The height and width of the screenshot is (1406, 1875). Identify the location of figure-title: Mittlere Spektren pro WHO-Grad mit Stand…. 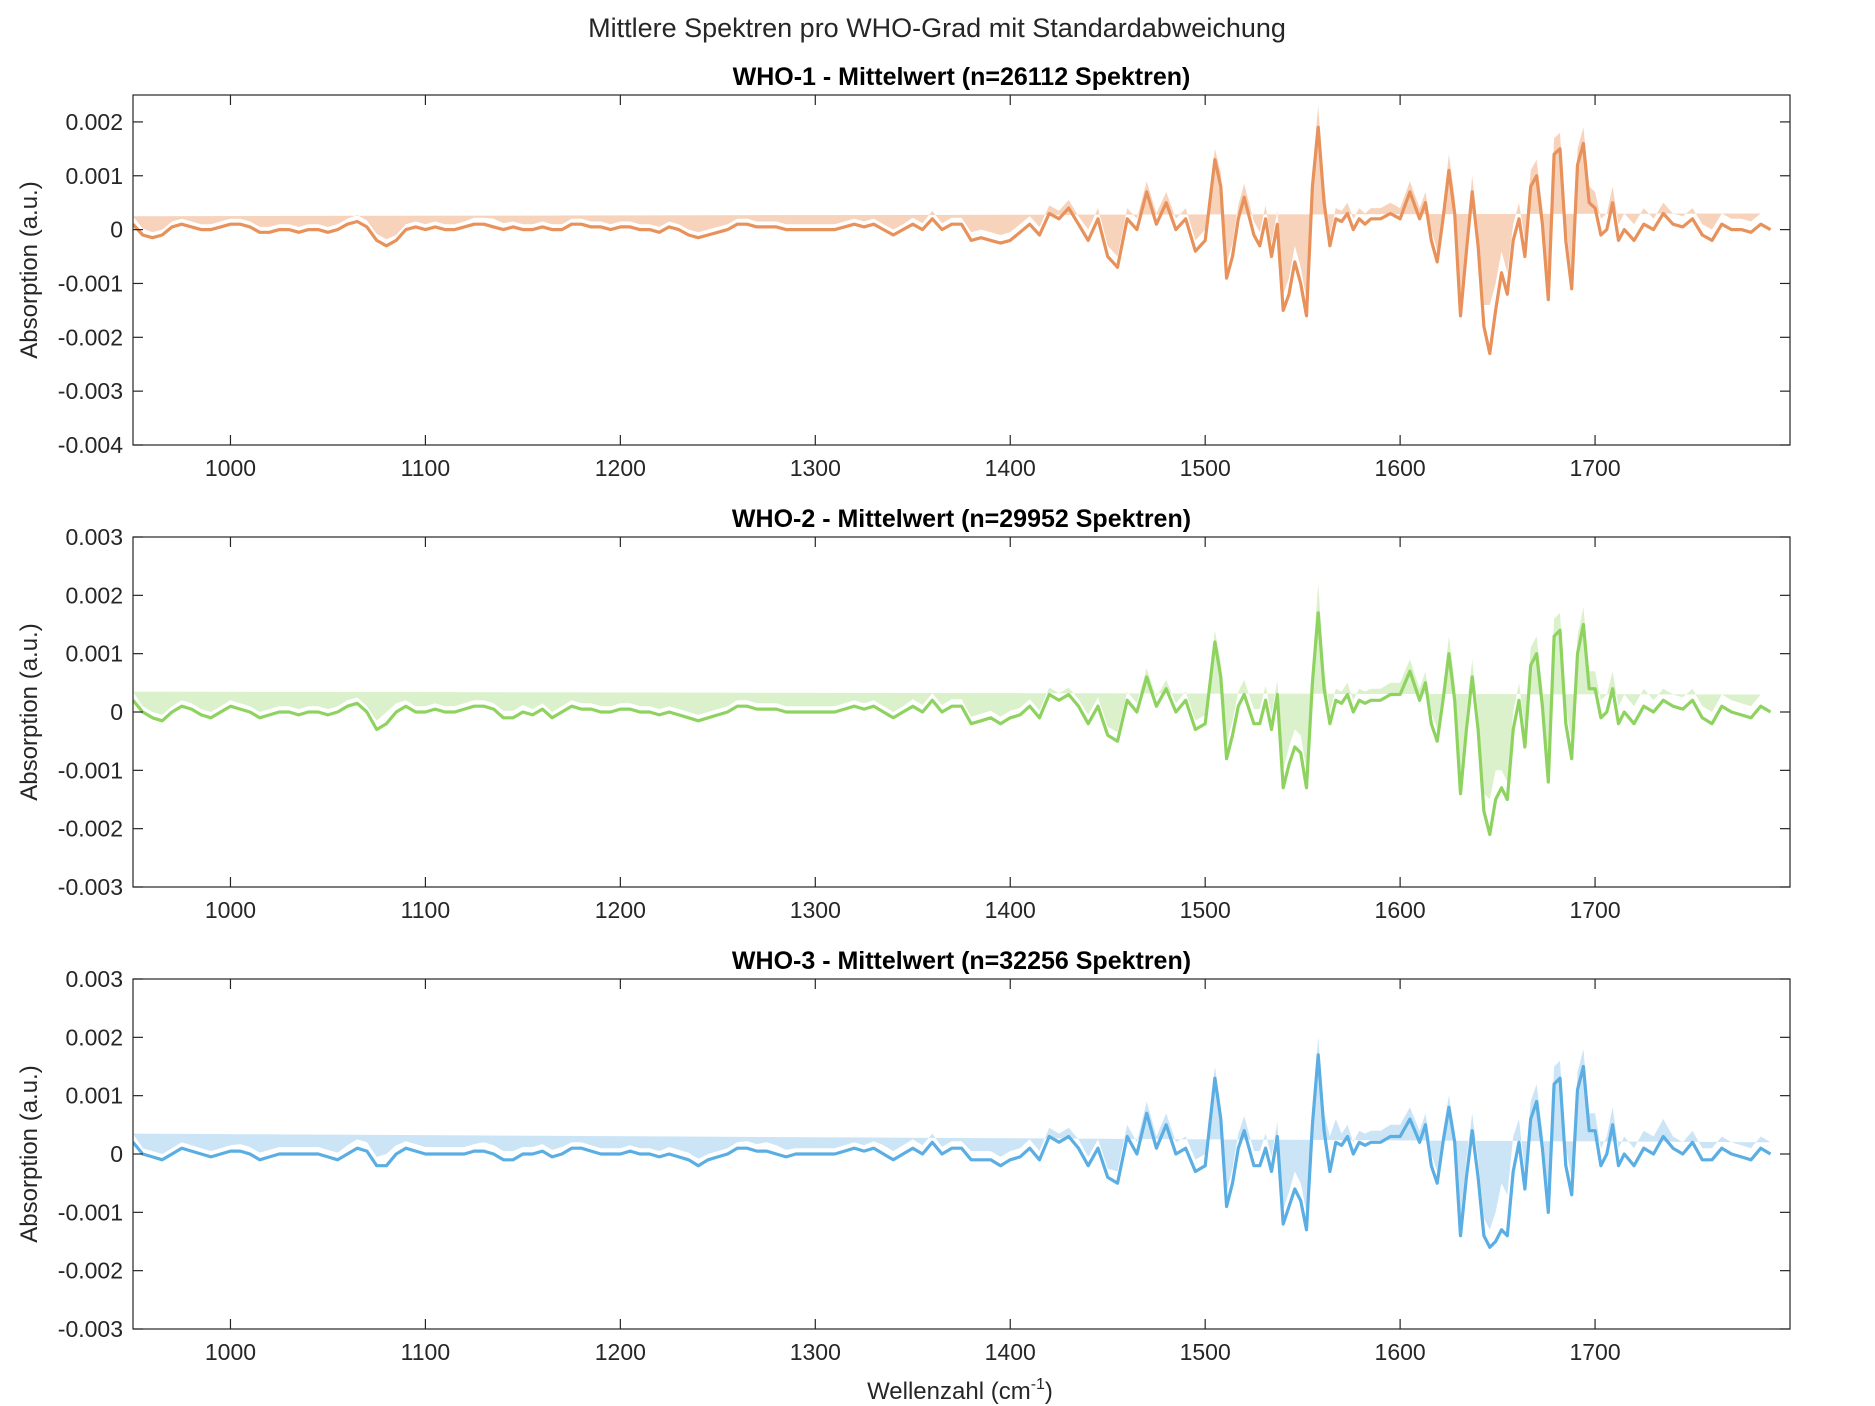
(937, 28).